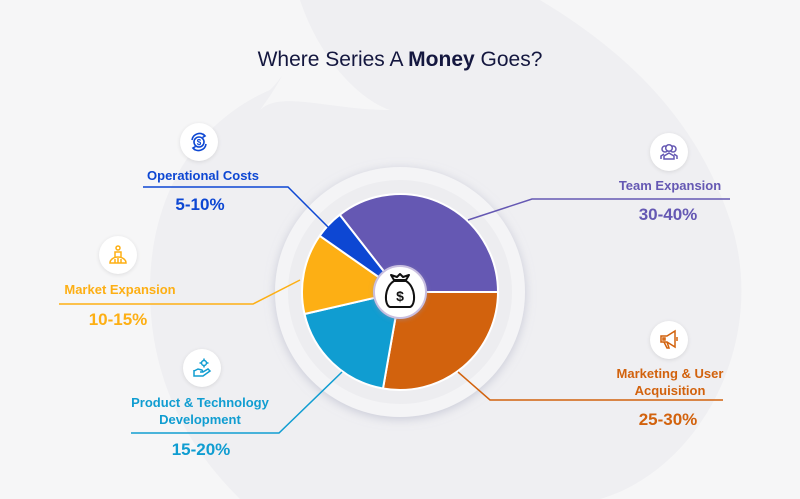  I want to click on megaphone-icon, so click(669, 339).